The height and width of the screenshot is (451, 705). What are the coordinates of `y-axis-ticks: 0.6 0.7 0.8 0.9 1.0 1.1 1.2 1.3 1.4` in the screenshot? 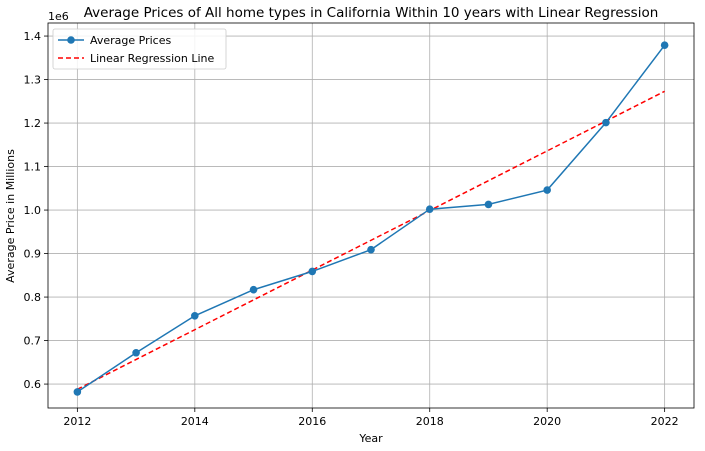 It's located at (36, 210).